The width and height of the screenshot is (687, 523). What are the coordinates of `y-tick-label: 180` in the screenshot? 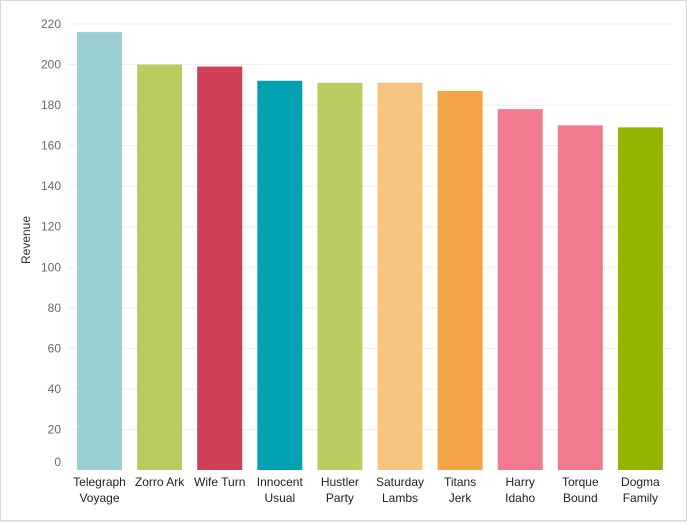 It's located at (51, 105).